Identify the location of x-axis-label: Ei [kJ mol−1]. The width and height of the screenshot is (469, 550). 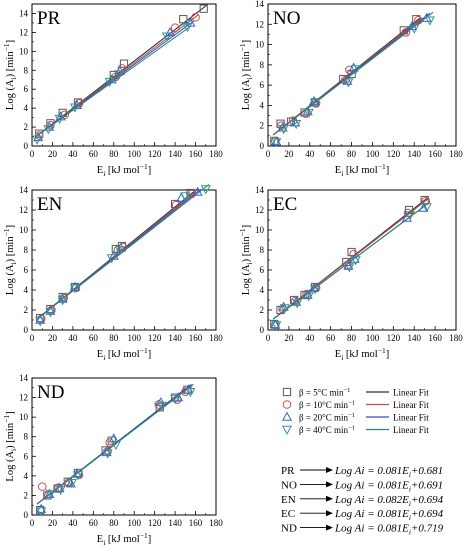
(124, 539).